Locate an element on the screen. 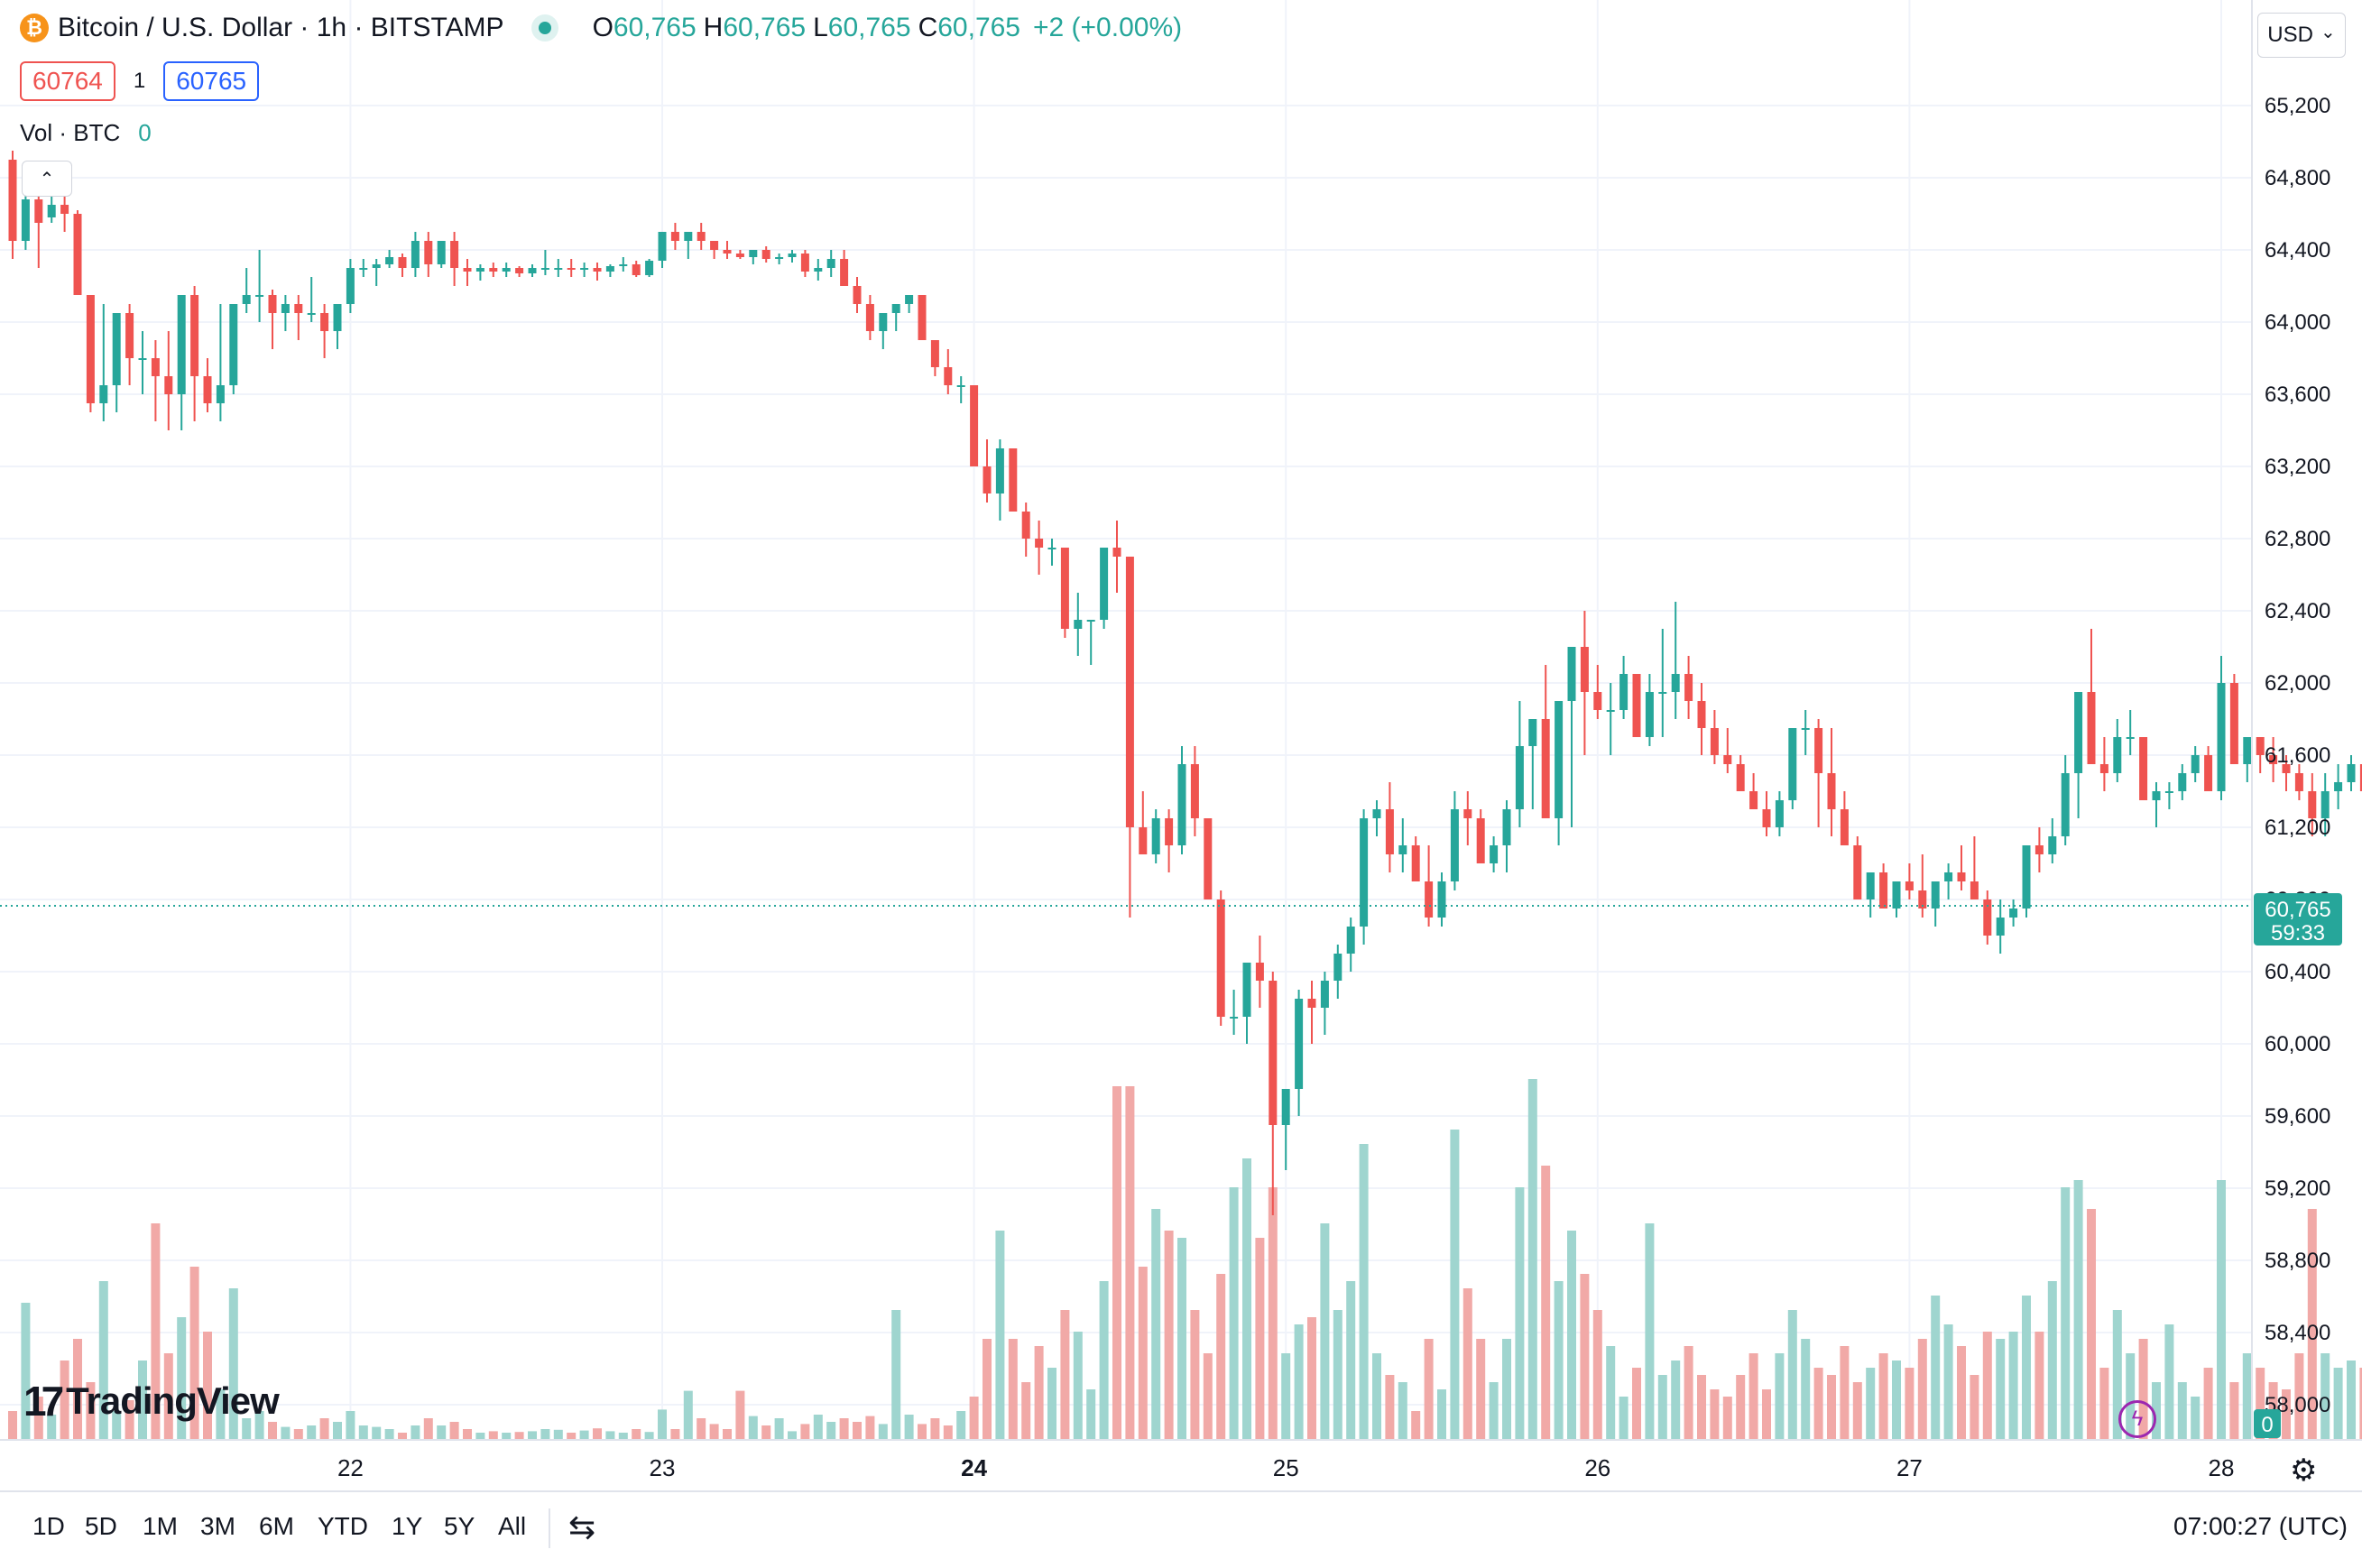 The image size is (2362, 1568). sell-price-button: 60764 is located at coordinates (67, 81).